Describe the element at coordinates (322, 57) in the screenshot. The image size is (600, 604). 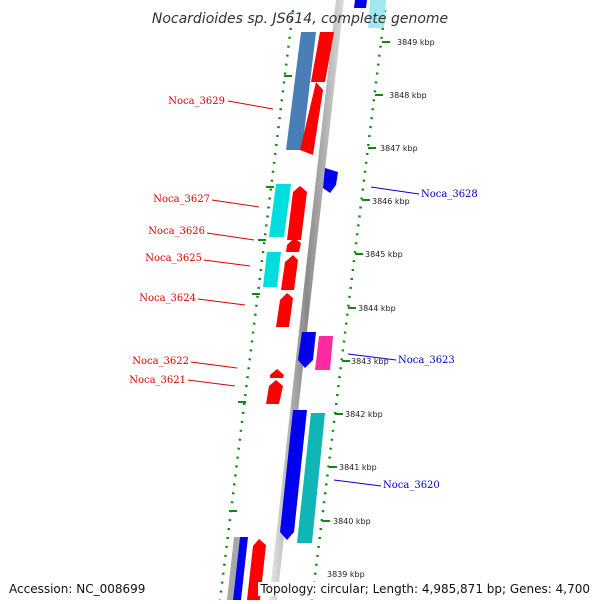
I see `gene-feature-3629-red-upper` at that location.